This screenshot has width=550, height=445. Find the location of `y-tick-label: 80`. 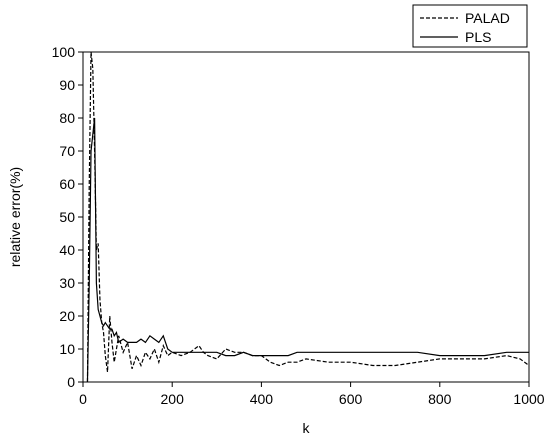

y-tick-label: 80 is located at coordinates (67, 118).